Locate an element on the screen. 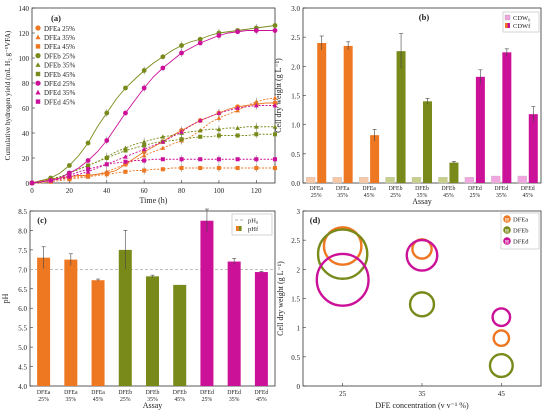 The height and width of the screenshot is (419, 550). panel-a-legend-label: DFEb 45% is located at coordinates (59, 75).